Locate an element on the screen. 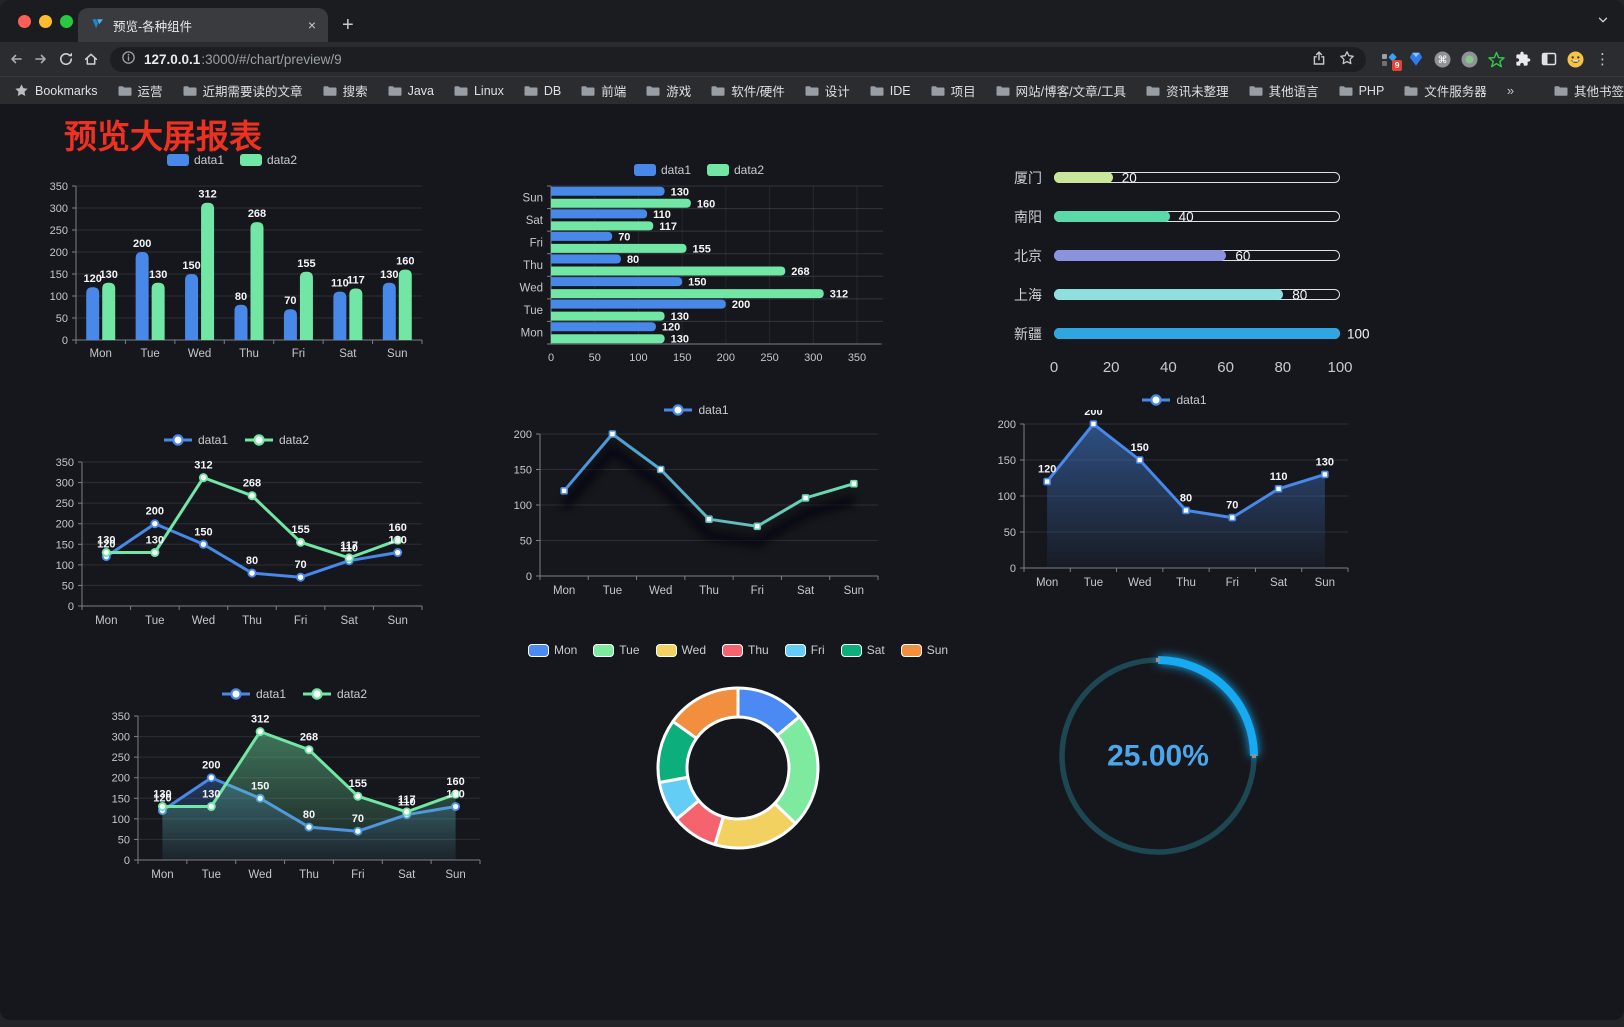 The height and width of the screenshot is (1027, 1624). svg-text: 155 is located at coordinates (300, 530).